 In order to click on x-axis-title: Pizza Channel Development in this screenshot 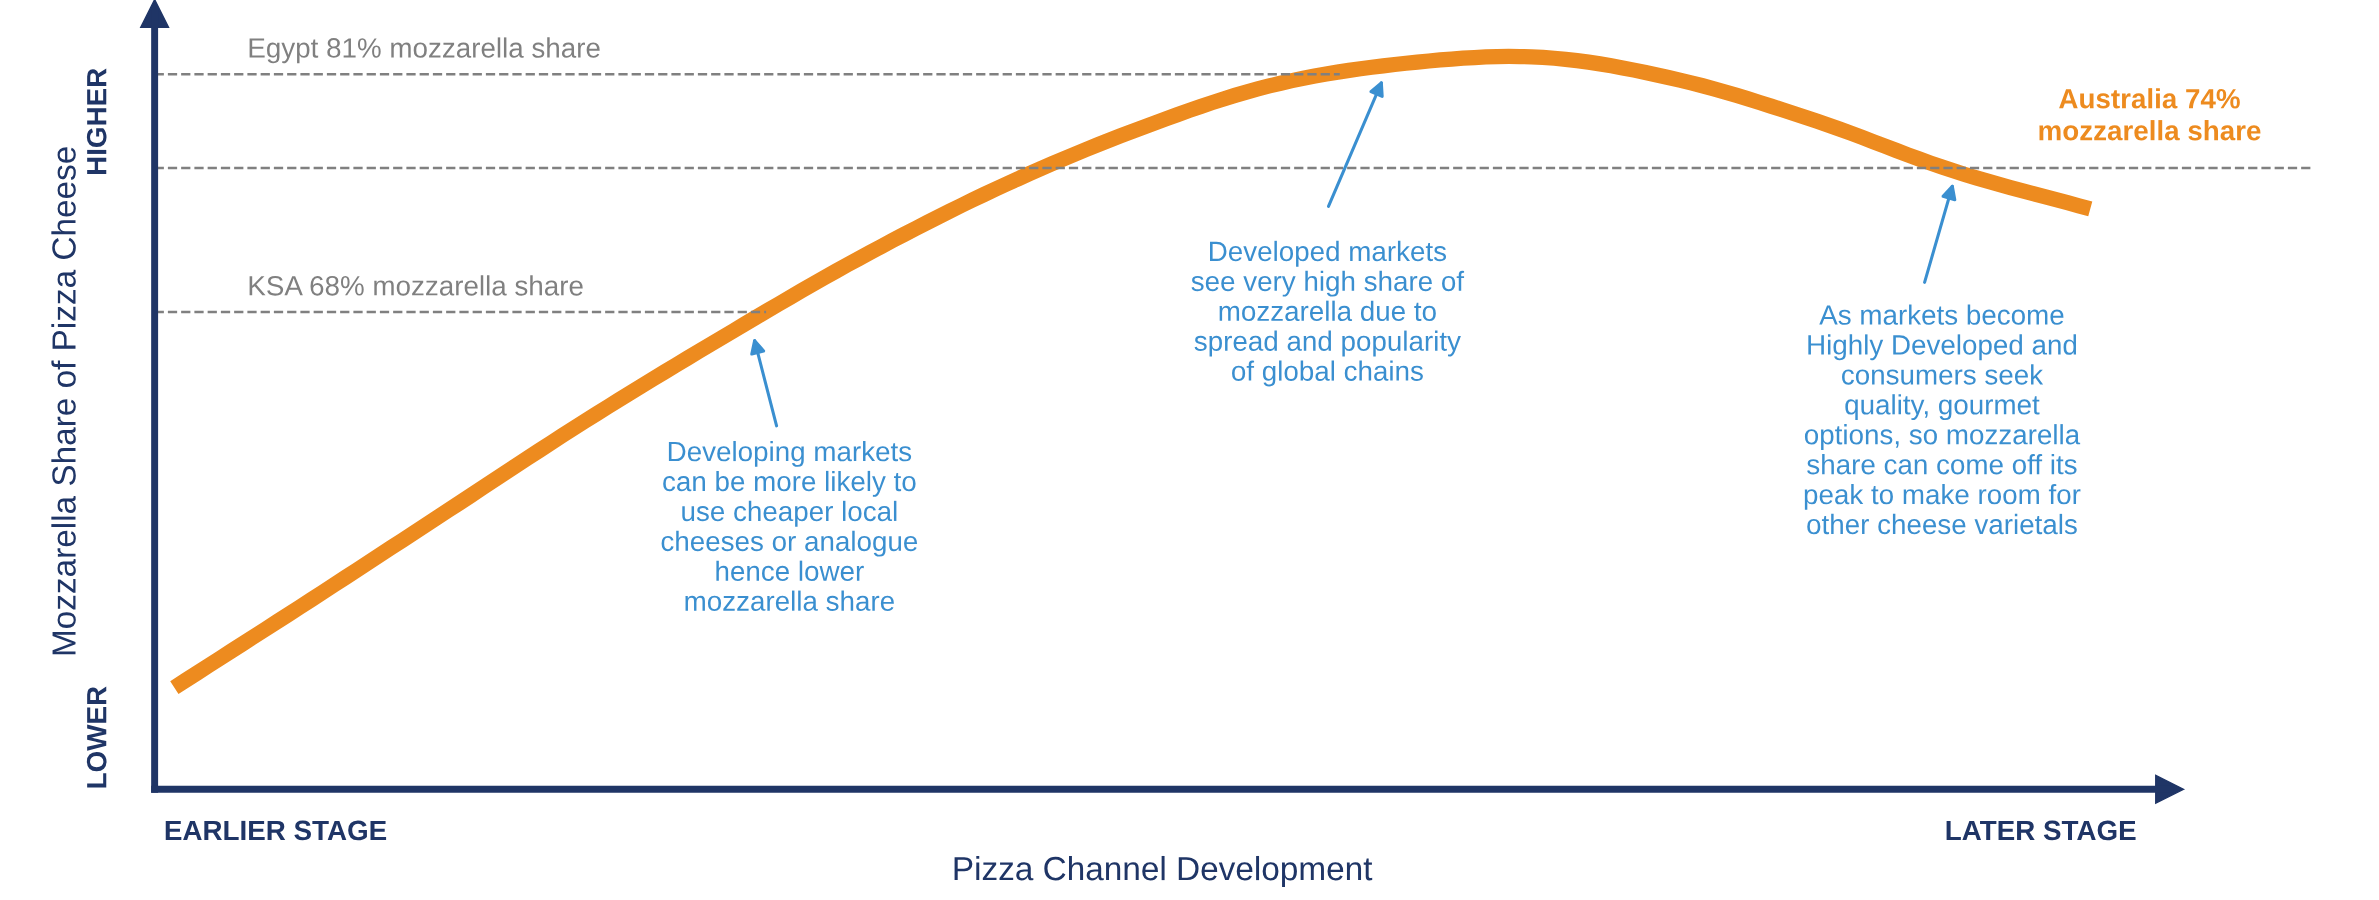, I will do `click(1163, 871)`.